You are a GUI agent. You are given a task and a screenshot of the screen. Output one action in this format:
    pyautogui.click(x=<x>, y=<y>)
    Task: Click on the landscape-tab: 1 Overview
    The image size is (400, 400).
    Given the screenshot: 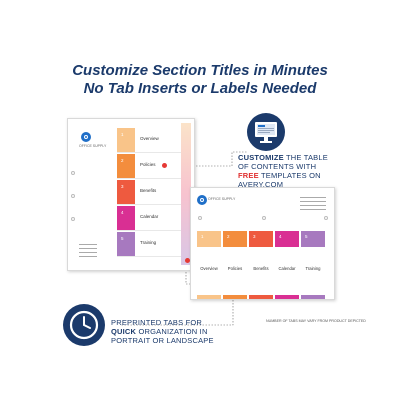 What is the action you would take?
    pyautogui.click(x=209, y=265)
    